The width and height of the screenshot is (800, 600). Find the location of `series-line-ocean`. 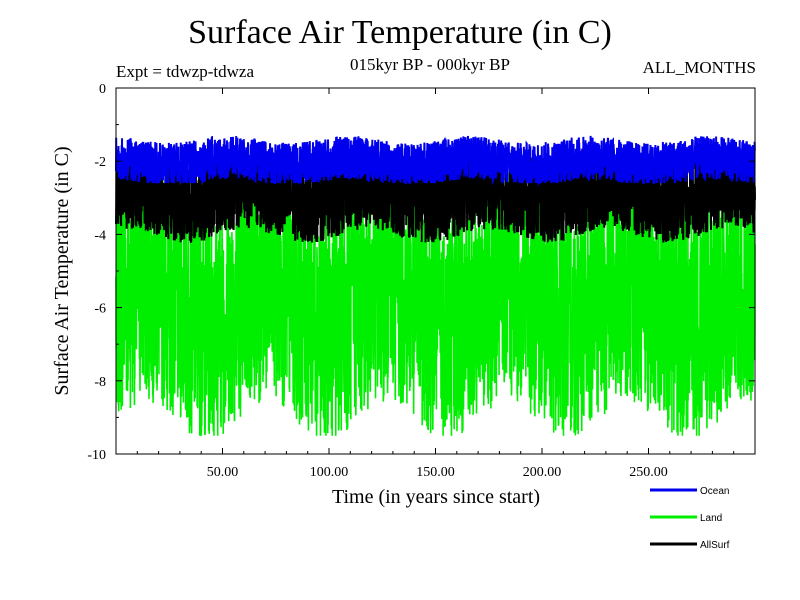

series-line-ocean is located at coordinates (435, 161).